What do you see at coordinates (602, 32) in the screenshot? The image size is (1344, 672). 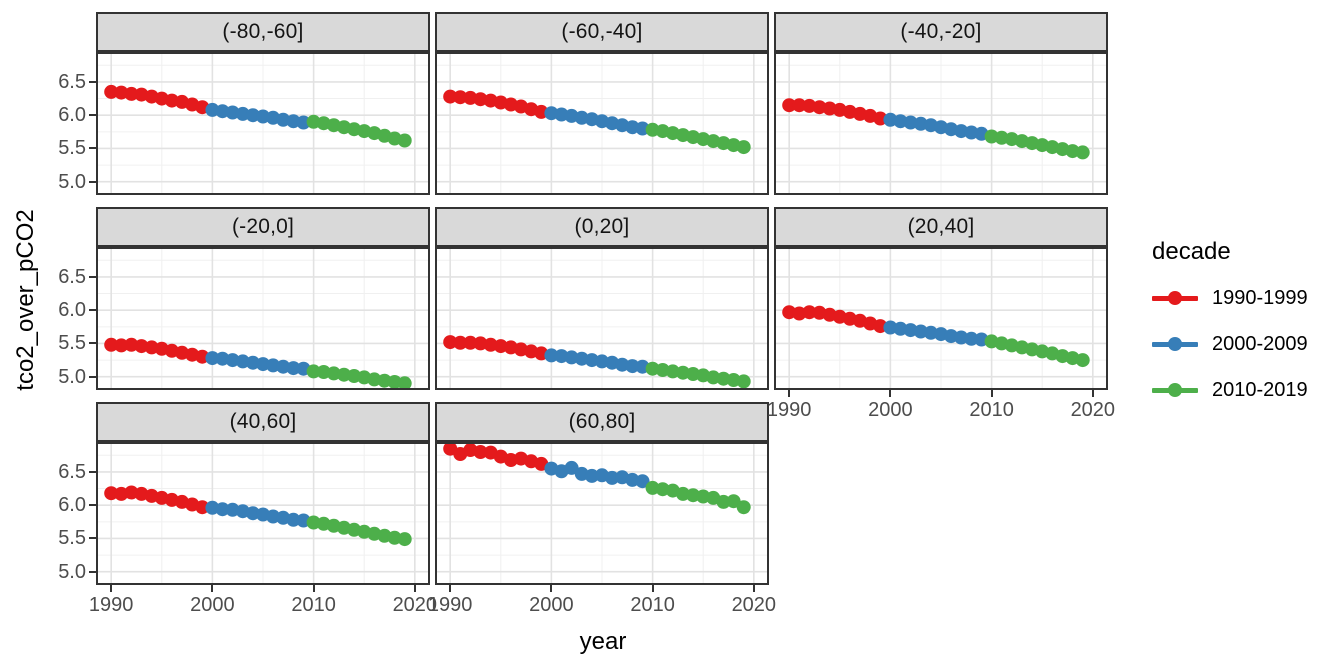 I see `facet-strip: (-60,-40]` at bounding box center [602, 32].